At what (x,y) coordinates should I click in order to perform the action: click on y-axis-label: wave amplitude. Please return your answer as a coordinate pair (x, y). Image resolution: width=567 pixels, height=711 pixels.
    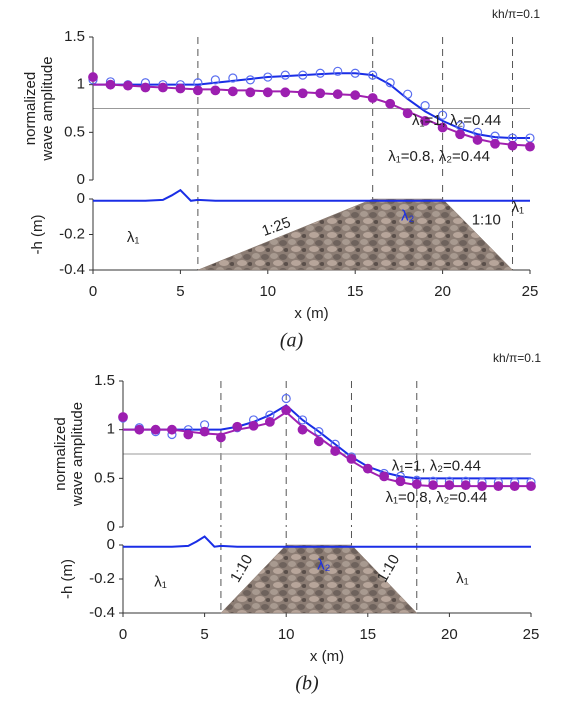
    Looking at the image, I should click on (77, 454).